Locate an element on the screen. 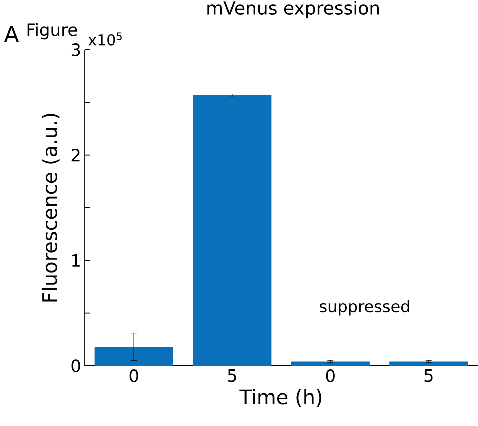  text: A is located at coordinates (12, 34).